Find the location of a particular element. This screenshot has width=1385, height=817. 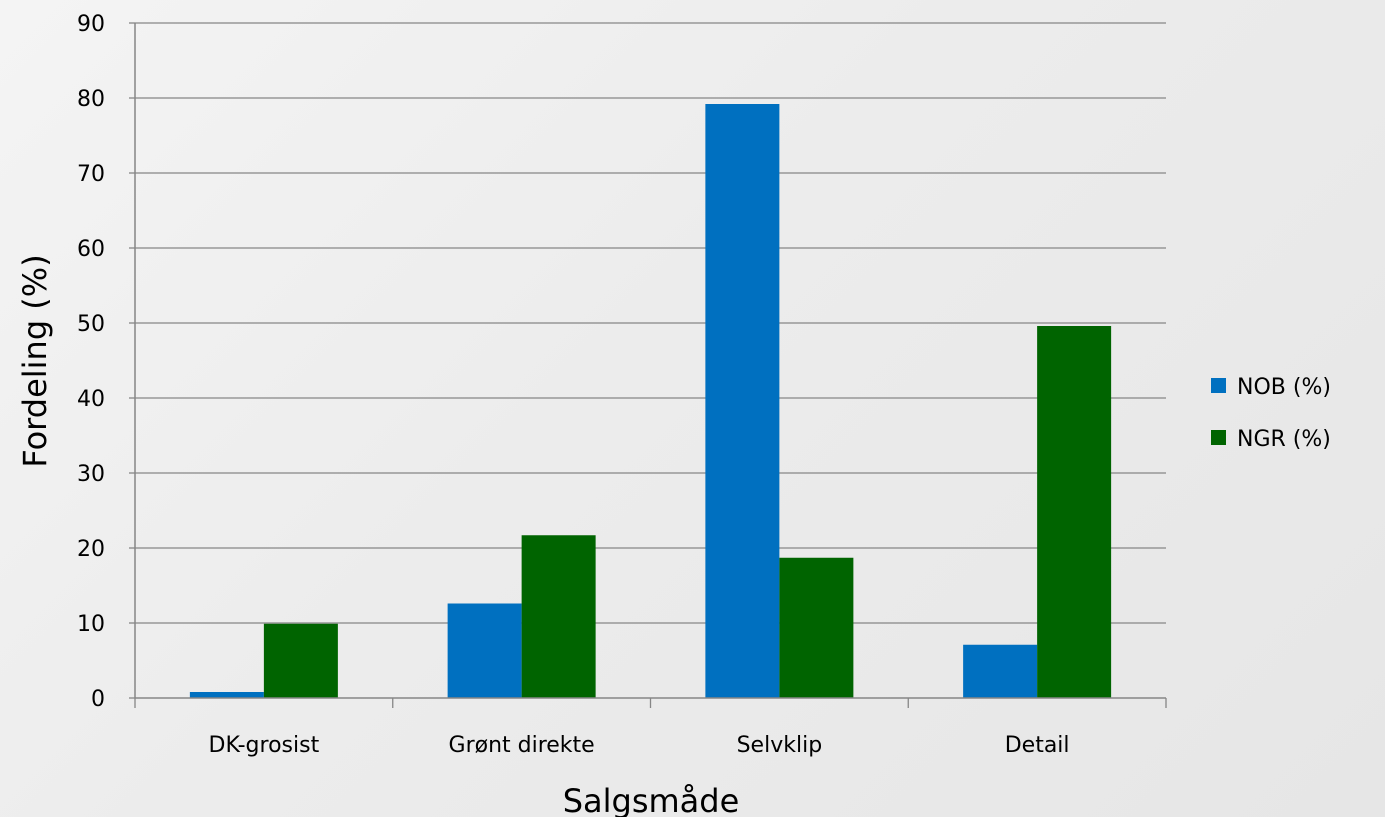

y-tick-label: 0 is located at coordinates (98, 699).